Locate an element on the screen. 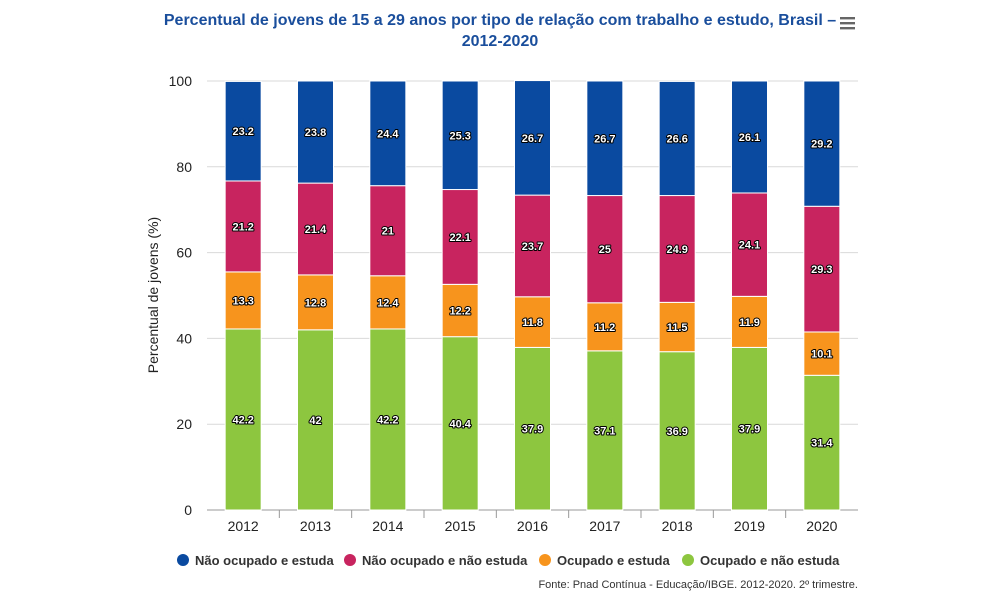  legend-item: Não ocupado e estuda is located at coordinates (255, 560).